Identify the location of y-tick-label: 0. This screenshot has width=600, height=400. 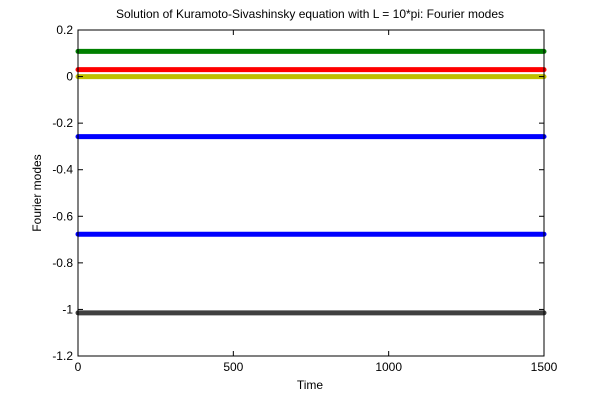
(69, 77).